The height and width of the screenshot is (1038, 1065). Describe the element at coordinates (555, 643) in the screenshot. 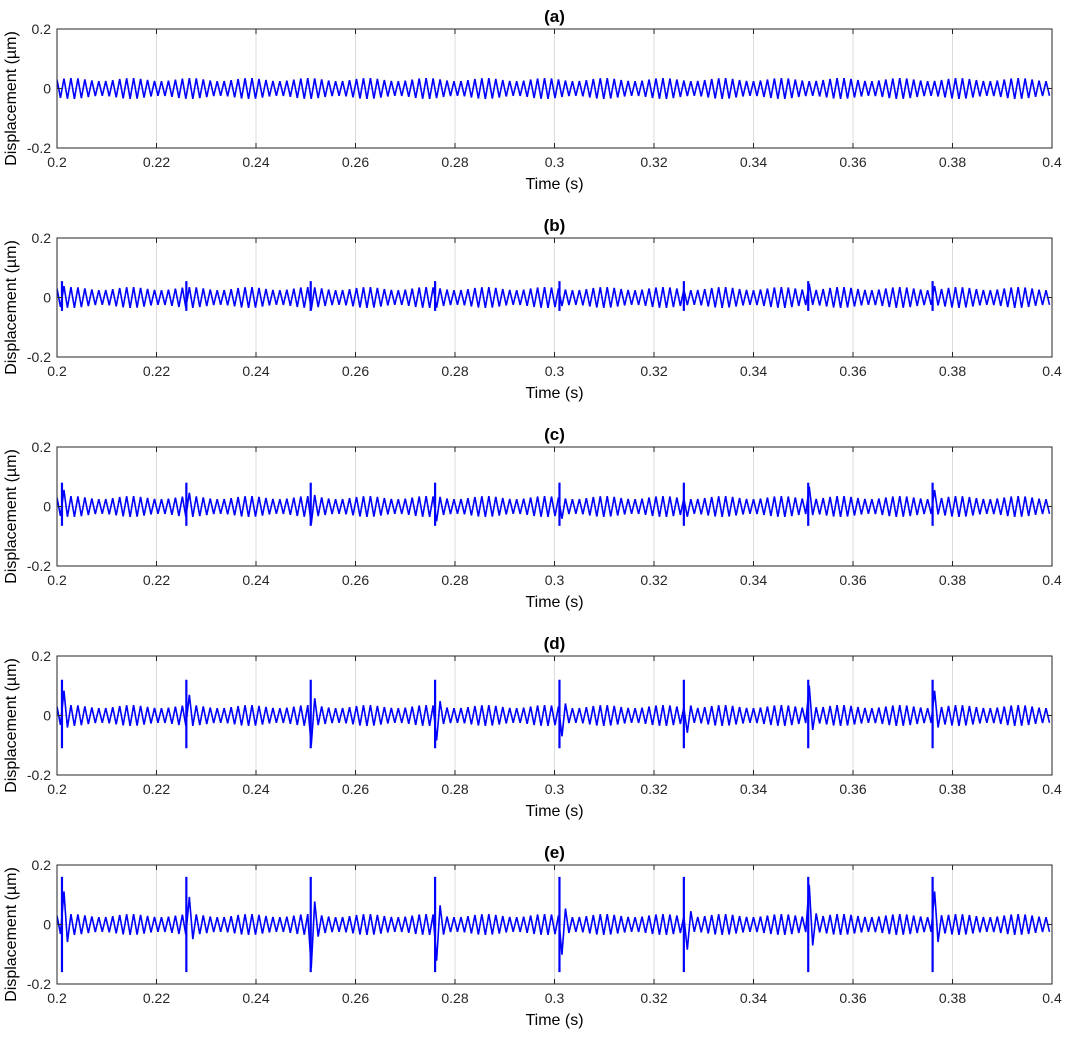

I see `panel-title: (d)` at that location.